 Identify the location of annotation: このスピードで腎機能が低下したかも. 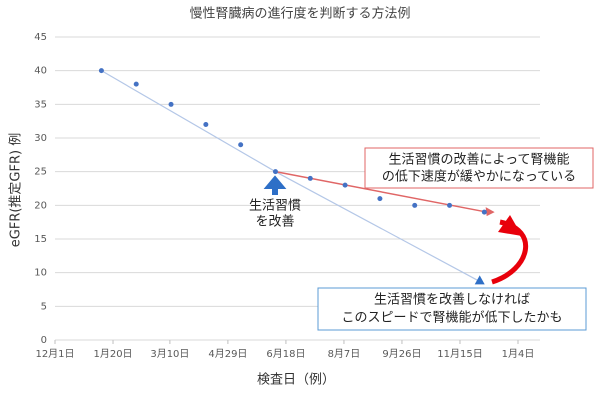
(451, 318).